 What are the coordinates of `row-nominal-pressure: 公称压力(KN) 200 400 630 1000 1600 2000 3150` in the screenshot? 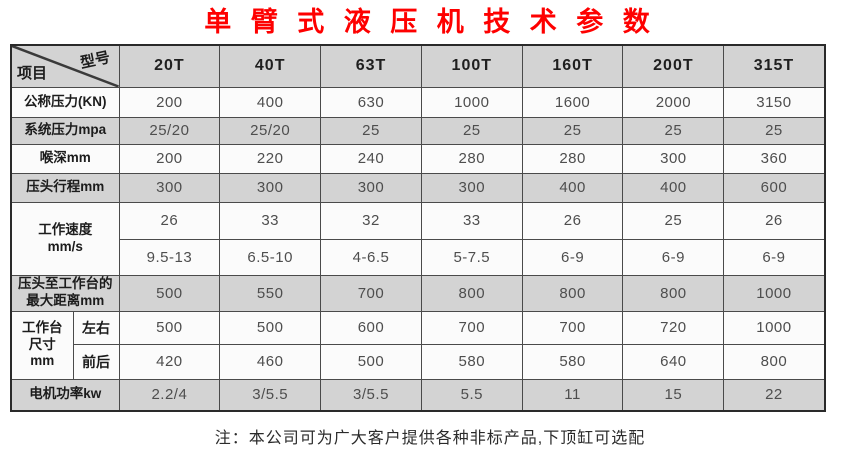 It's located at (418, 102).